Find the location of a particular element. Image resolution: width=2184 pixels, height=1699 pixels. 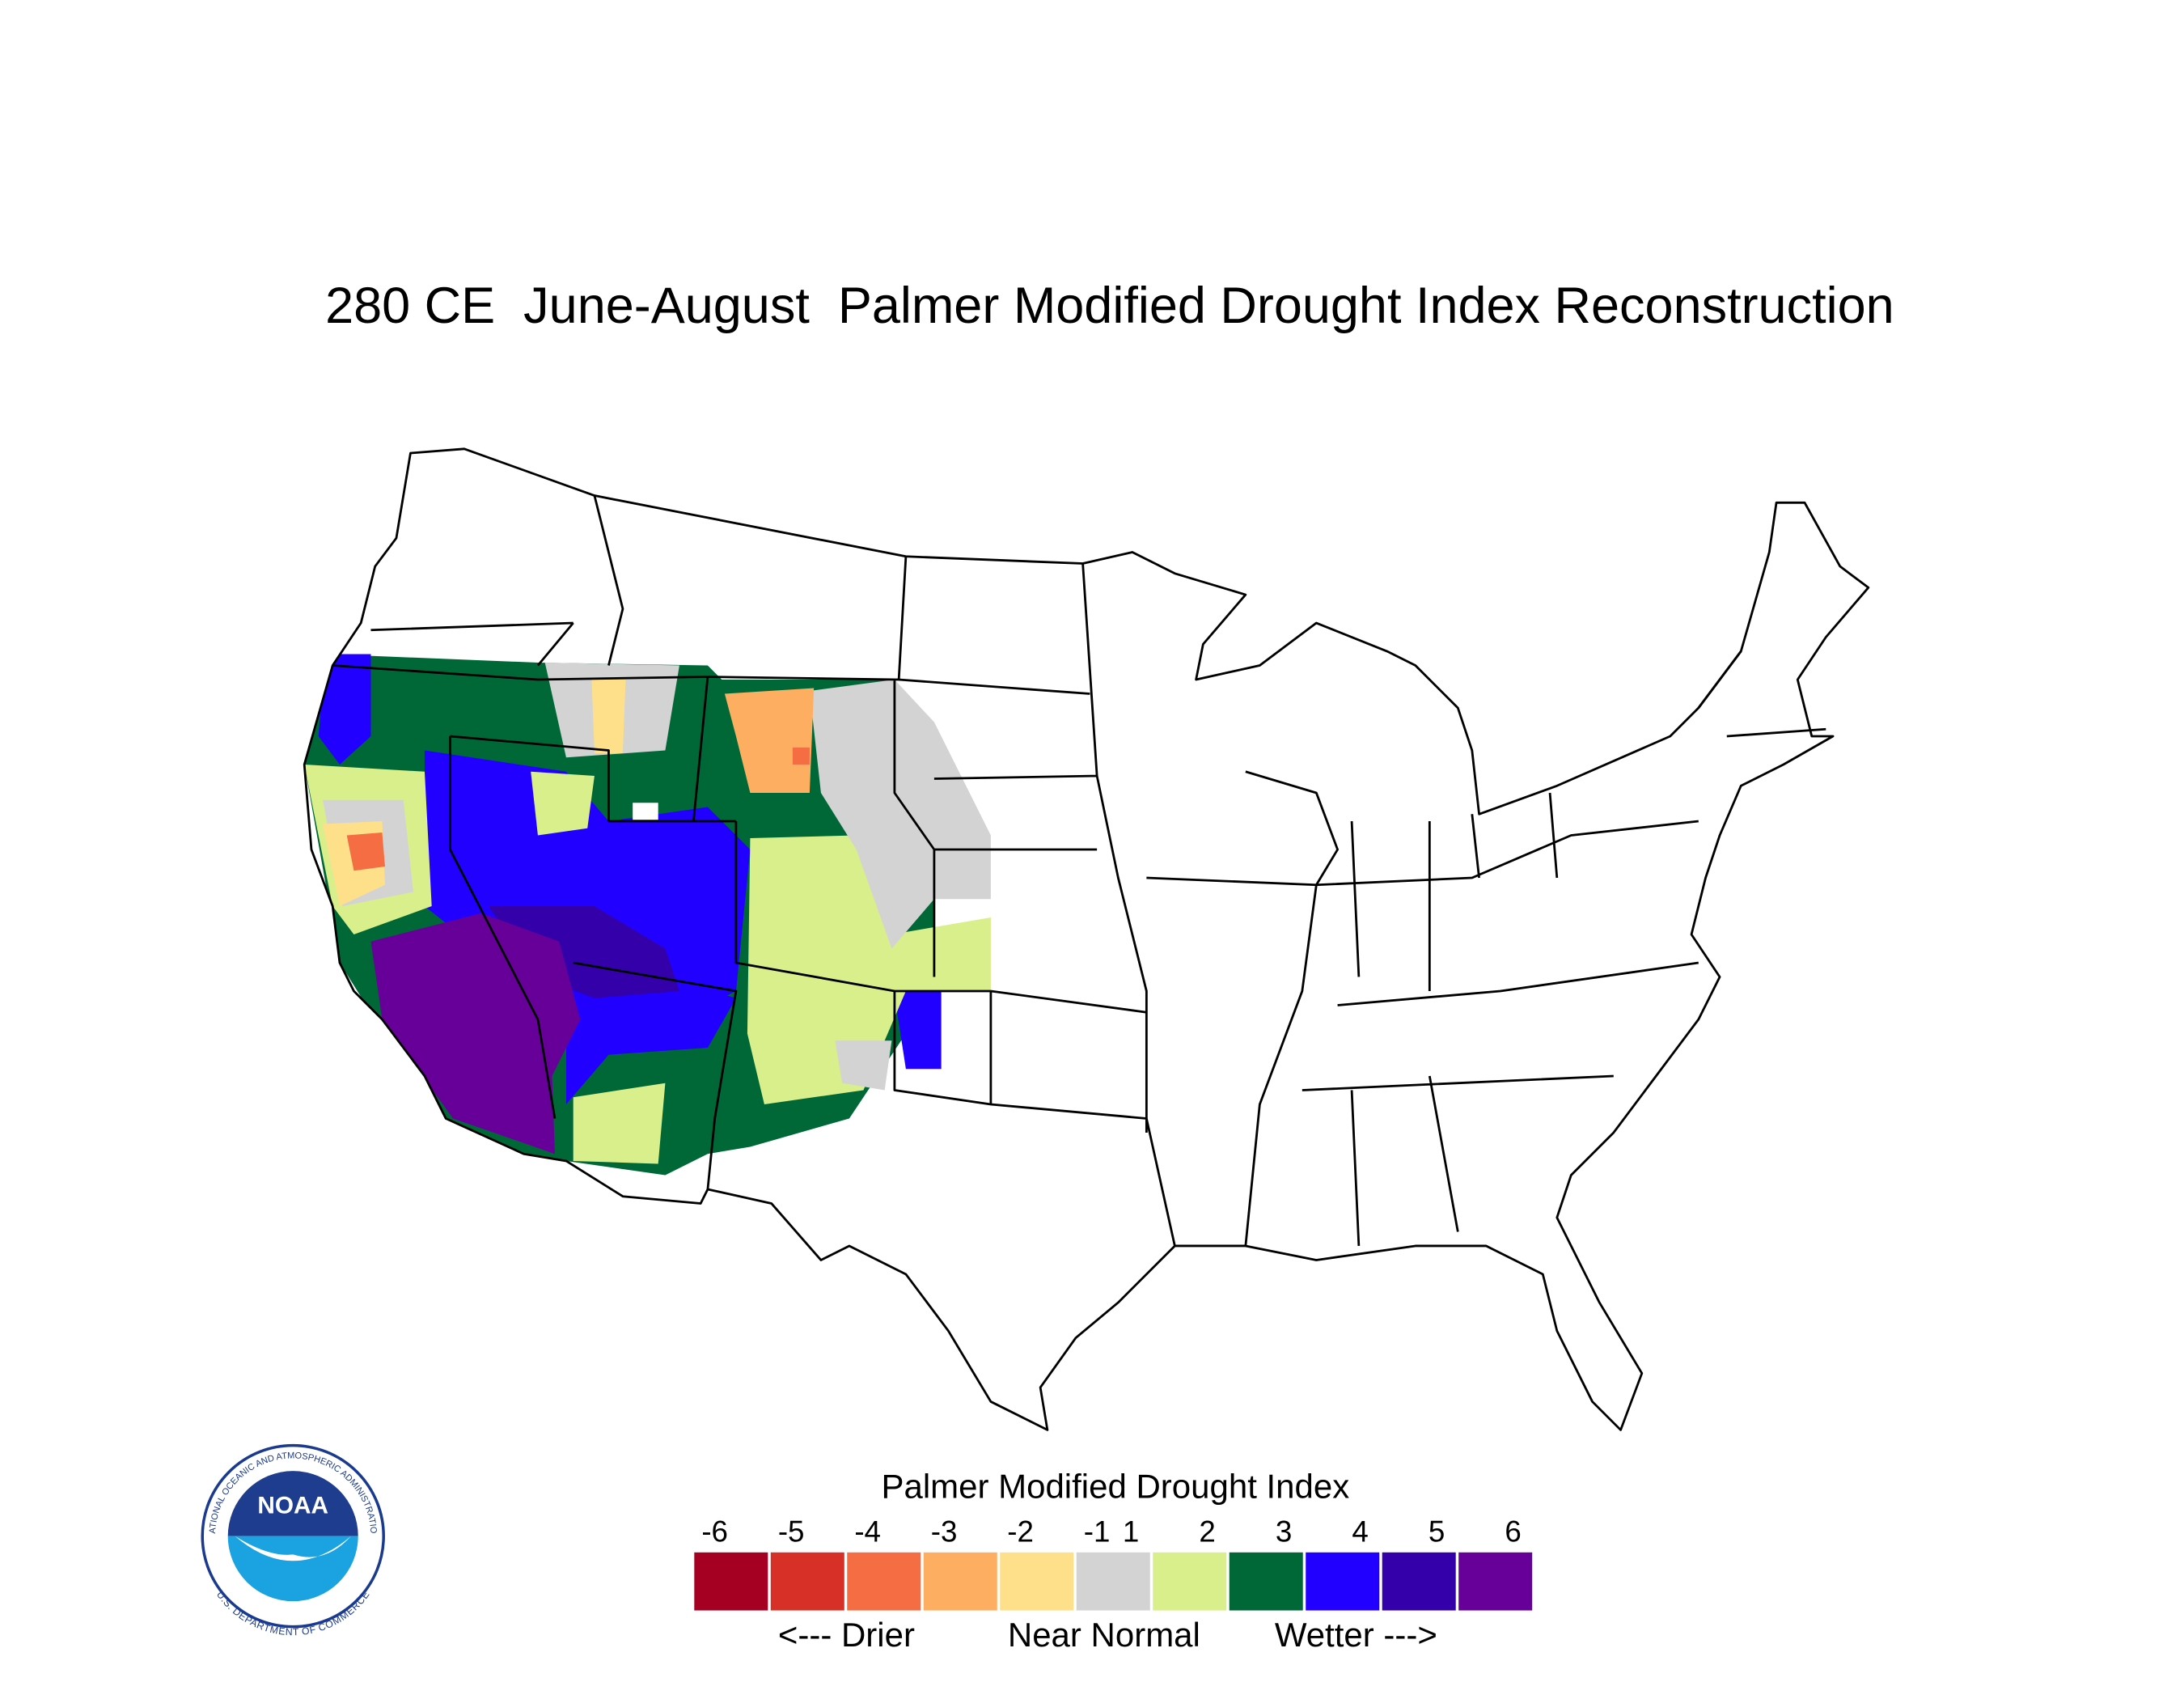

legend-tick-label: -6 is located at coordinates (714, 1532).